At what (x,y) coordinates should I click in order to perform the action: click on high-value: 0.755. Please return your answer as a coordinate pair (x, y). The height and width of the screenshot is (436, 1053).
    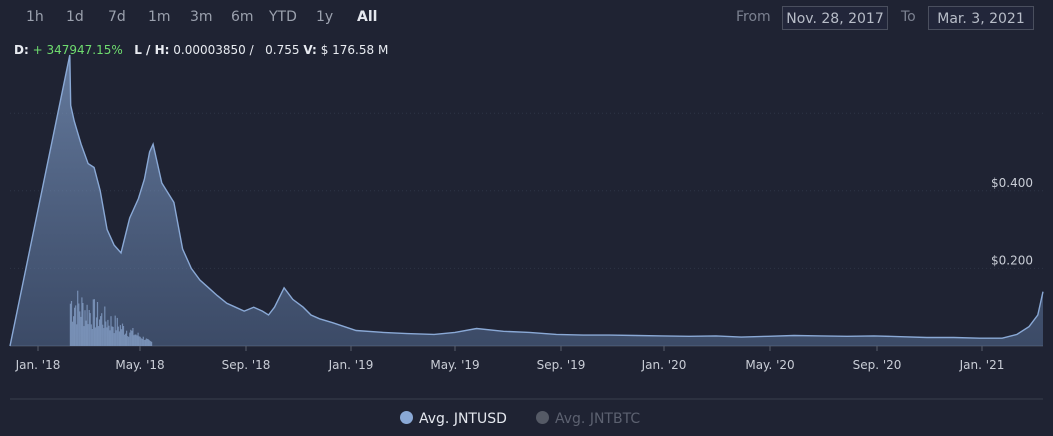
    Looking at the image, I should click on (282, 50).